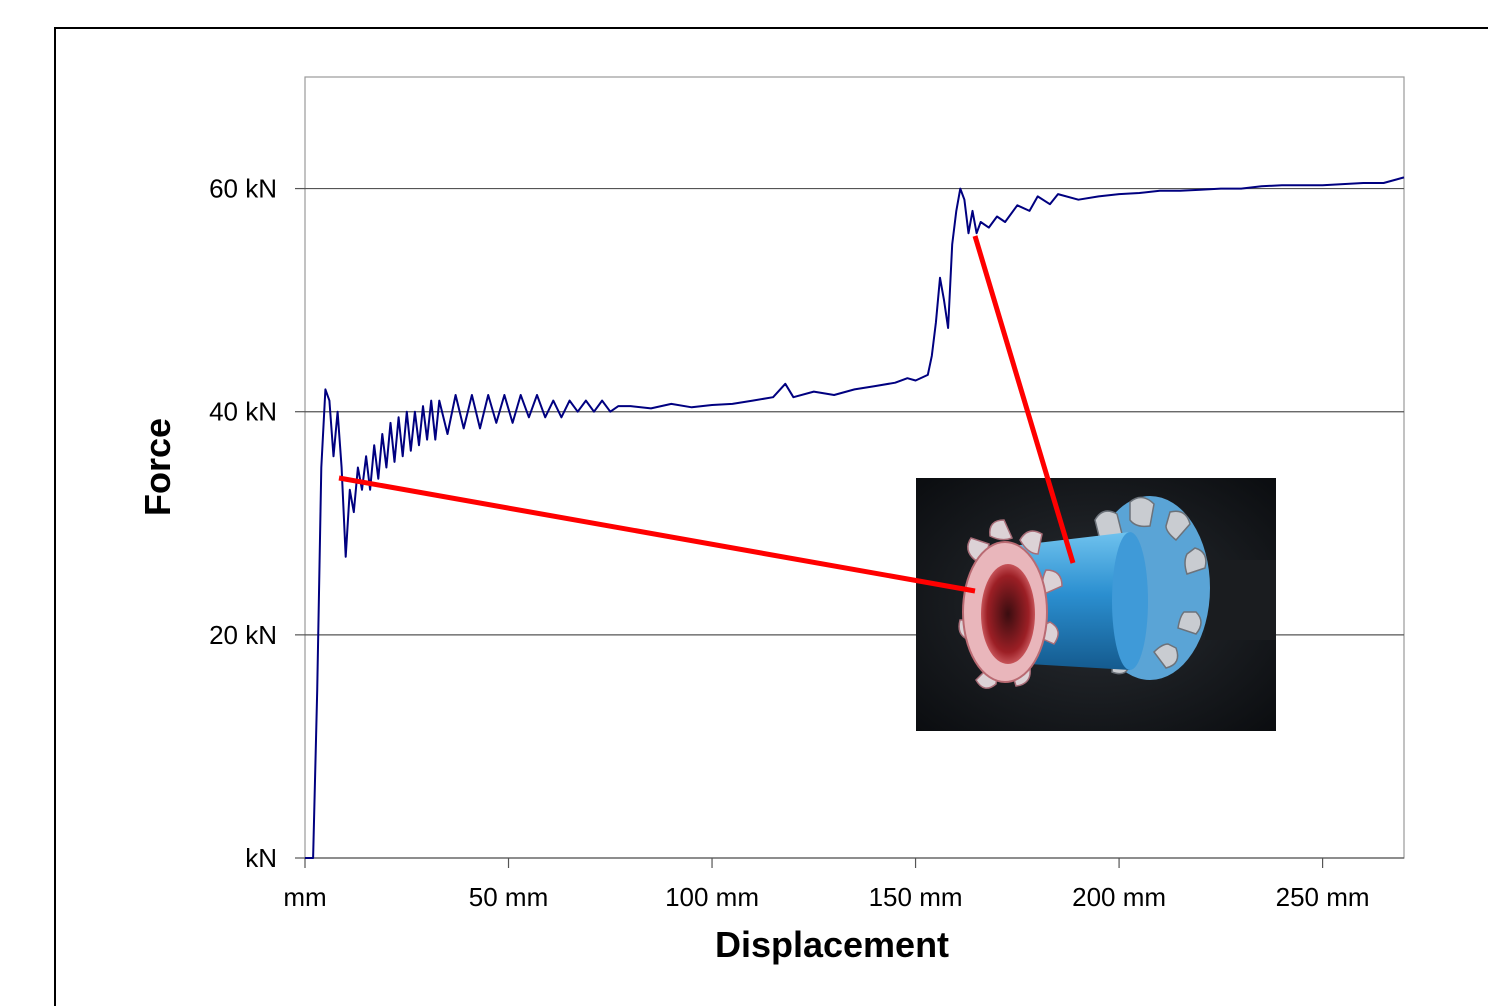 The image size is (1488, 1006). I want to click on leader-line-initial-fold, so click(657, 534).